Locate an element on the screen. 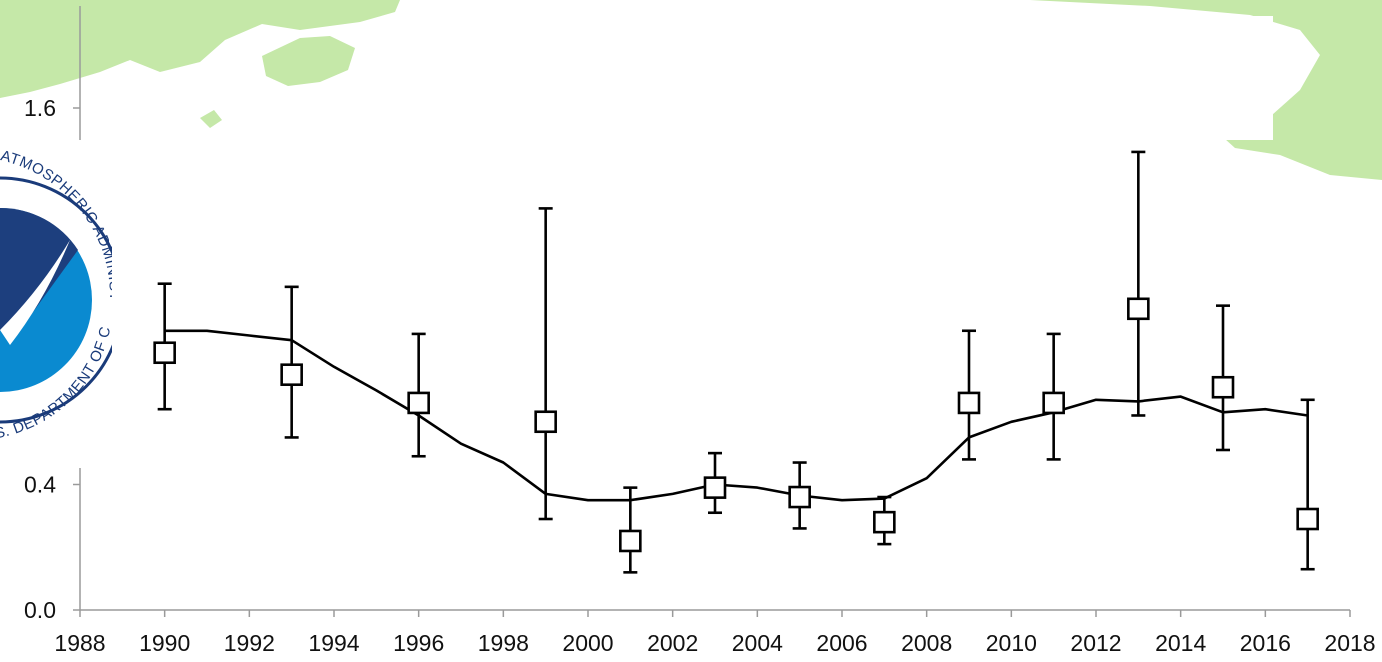  white-label-box is located at coordinates (993, 78).